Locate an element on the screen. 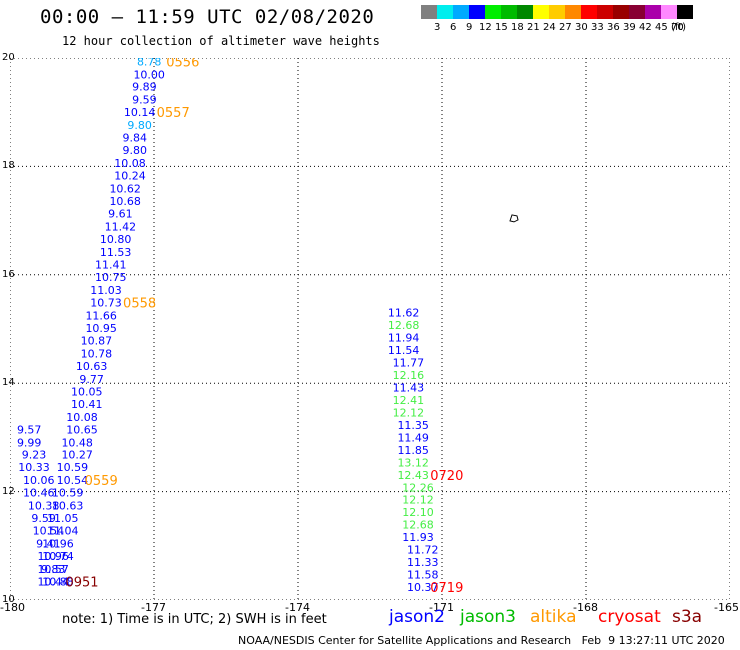 The height and width of the screenshot is (650, 740). wave-height-label: 11.93 is located at coordinates (418, 537).